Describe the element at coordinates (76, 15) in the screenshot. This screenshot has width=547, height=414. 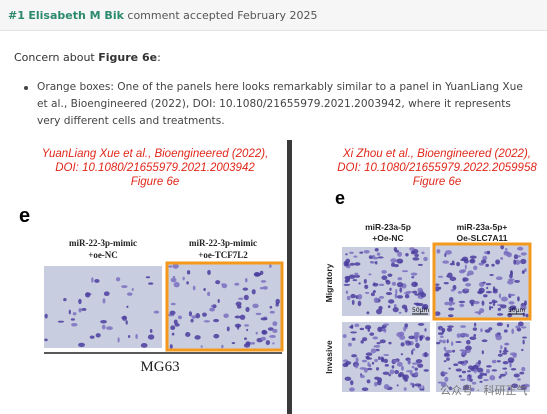
I see `author: Elisabeth M Bik` at that location.